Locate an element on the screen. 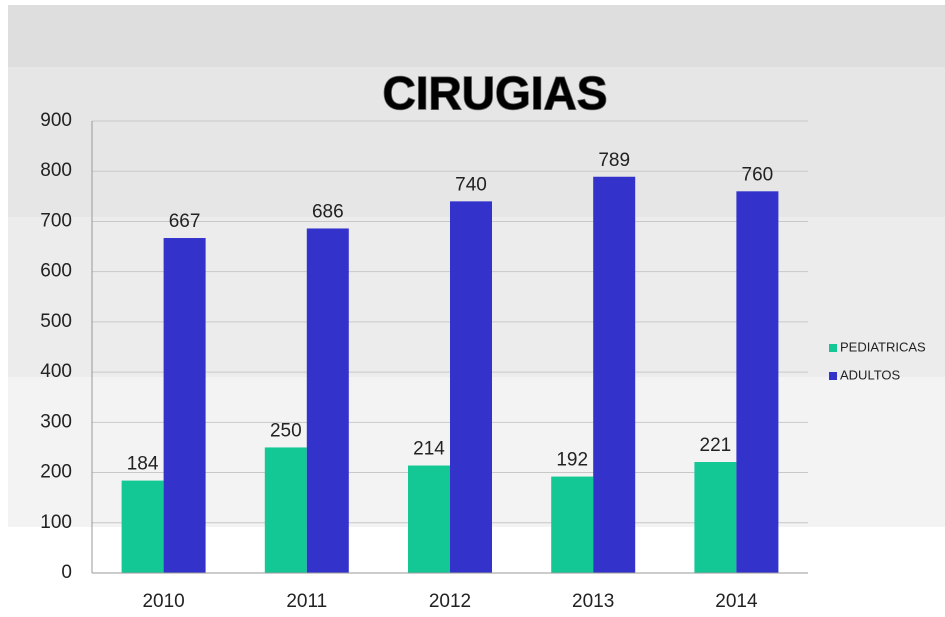 The image size is (945, 617). value-label: 250 is located at coordinates (286, 430).